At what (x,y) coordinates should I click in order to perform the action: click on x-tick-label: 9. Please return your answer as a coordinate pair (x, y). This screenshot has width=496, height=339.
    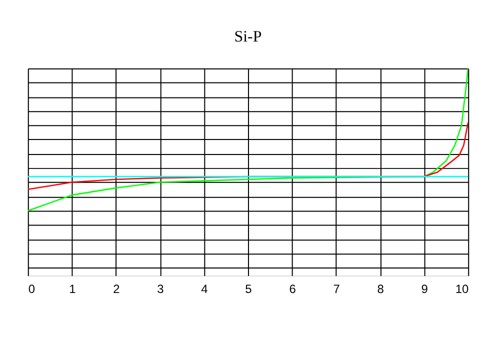
    Looking at the image, I should click on (424, 289).